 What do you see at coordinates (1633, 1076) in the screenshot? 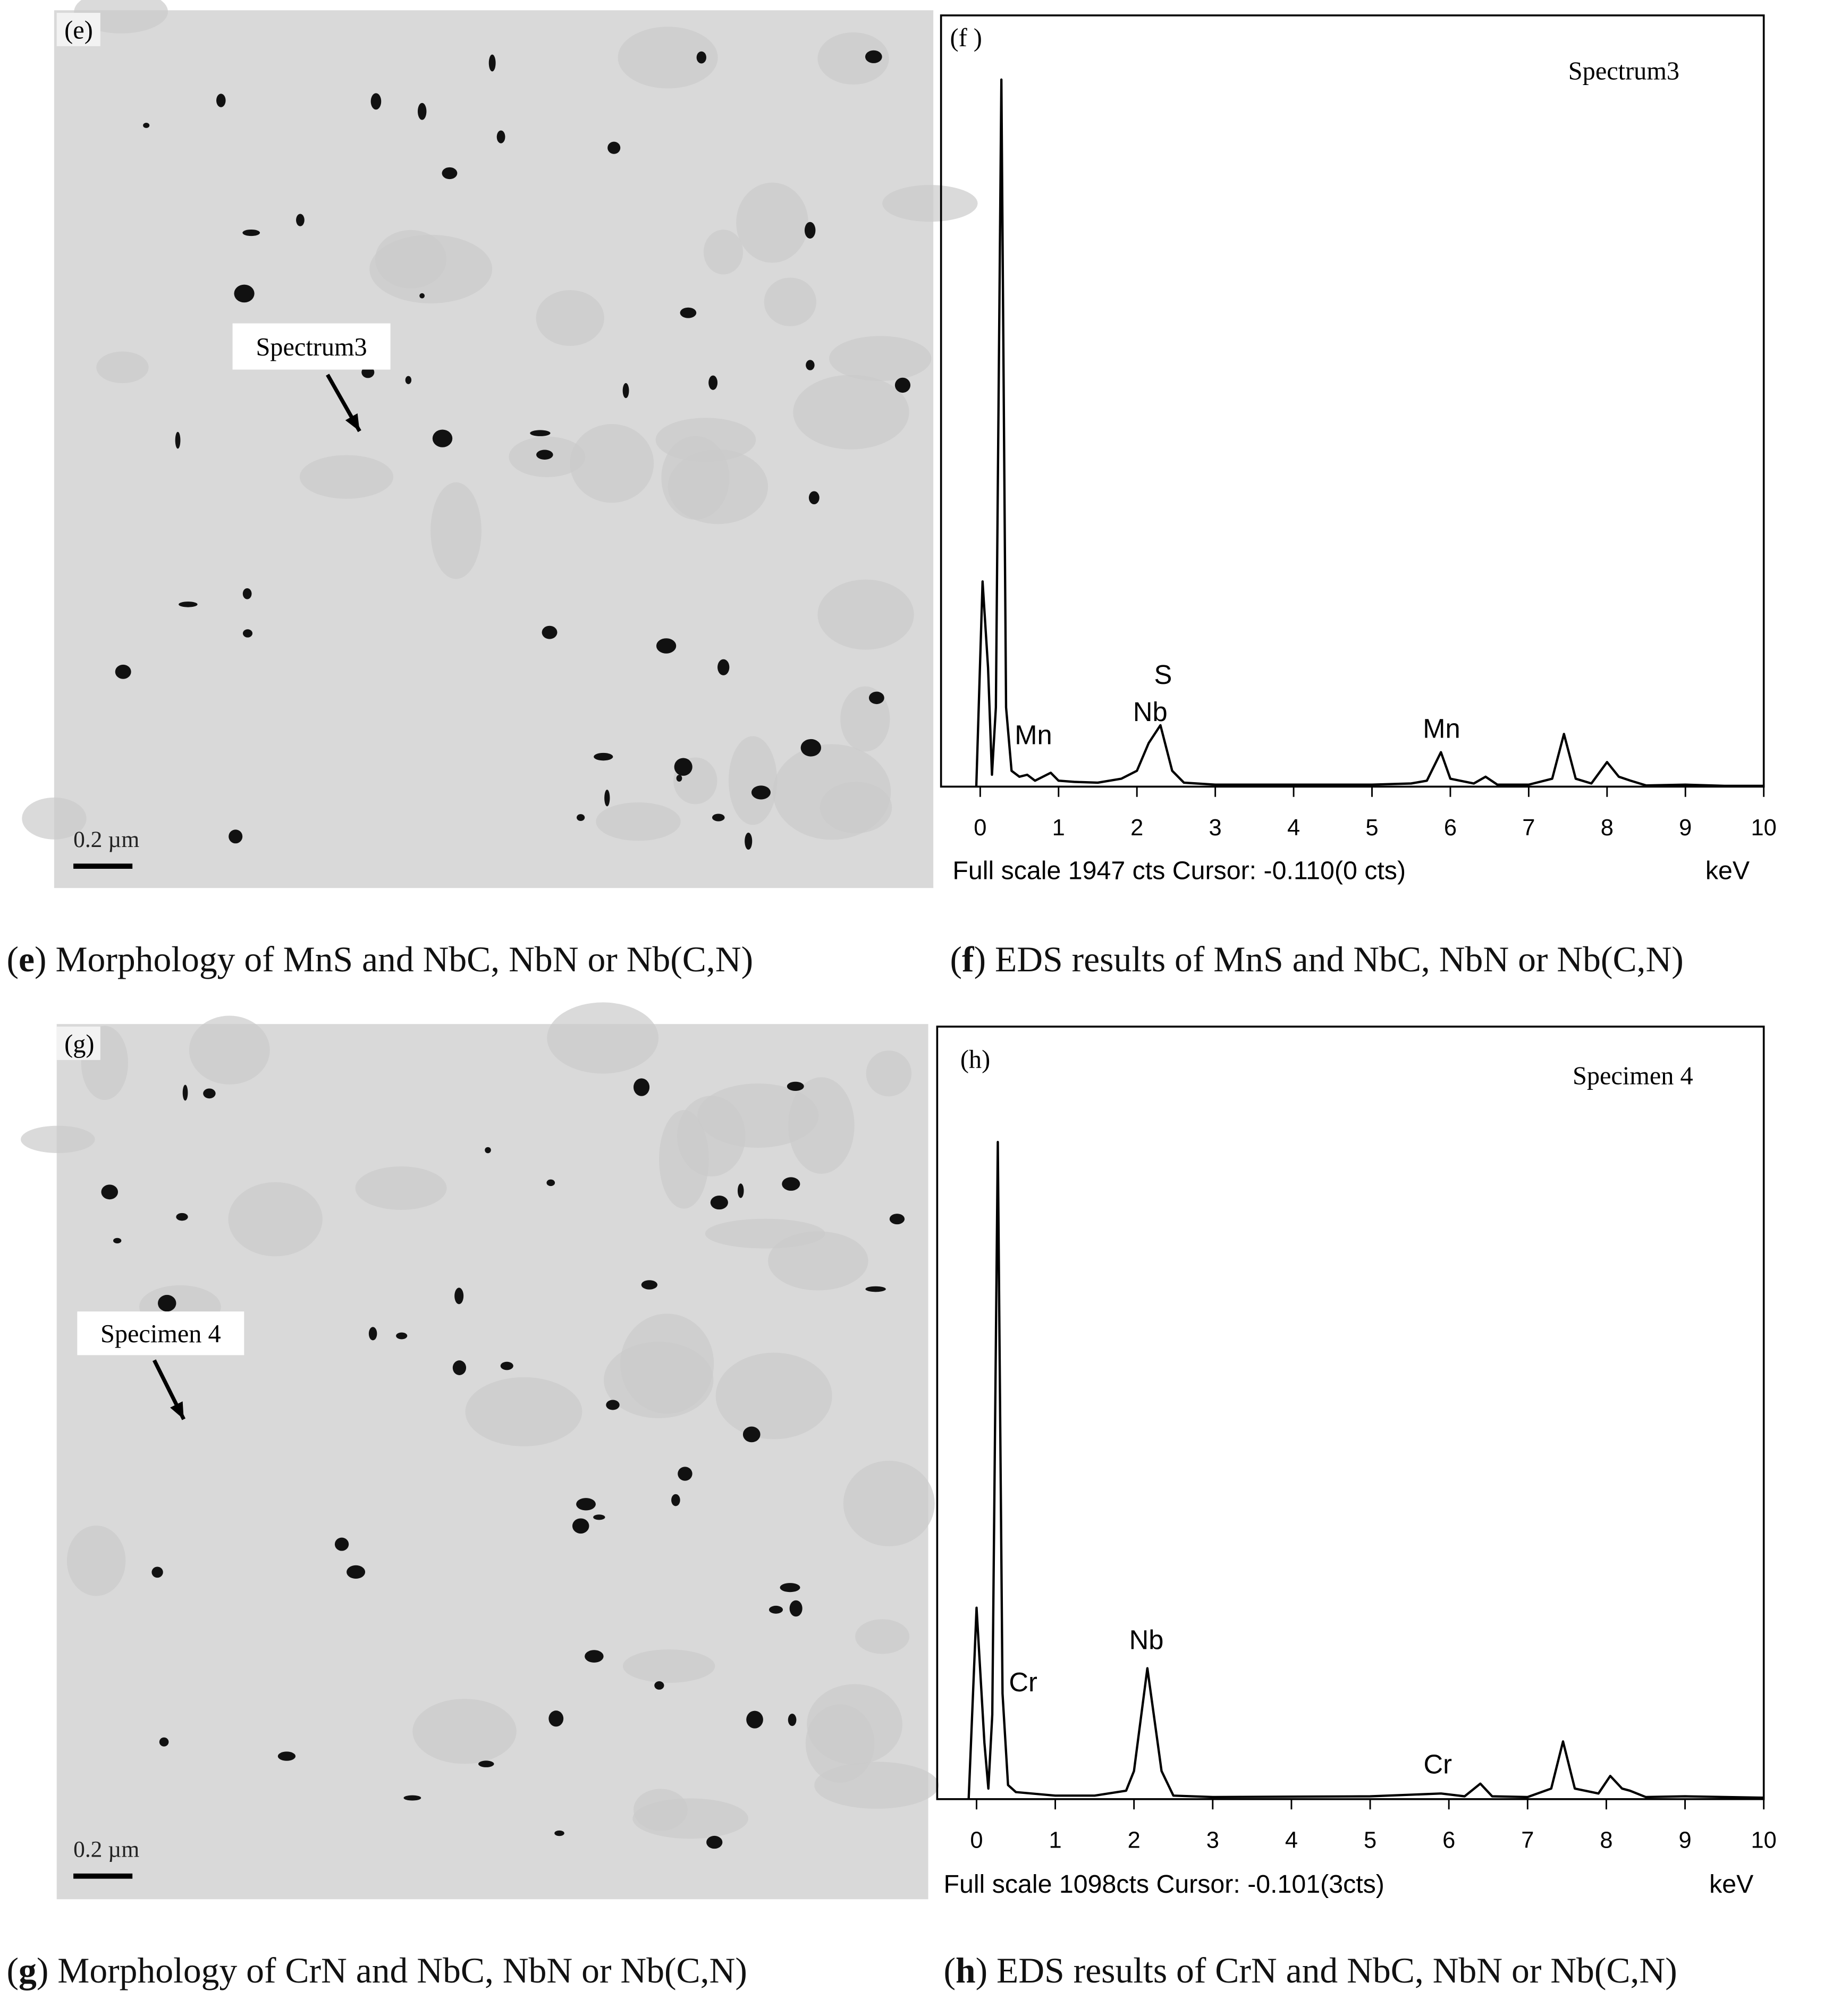
I see `chart-title: Specimen 4` at bounding box center [1633, 1076].